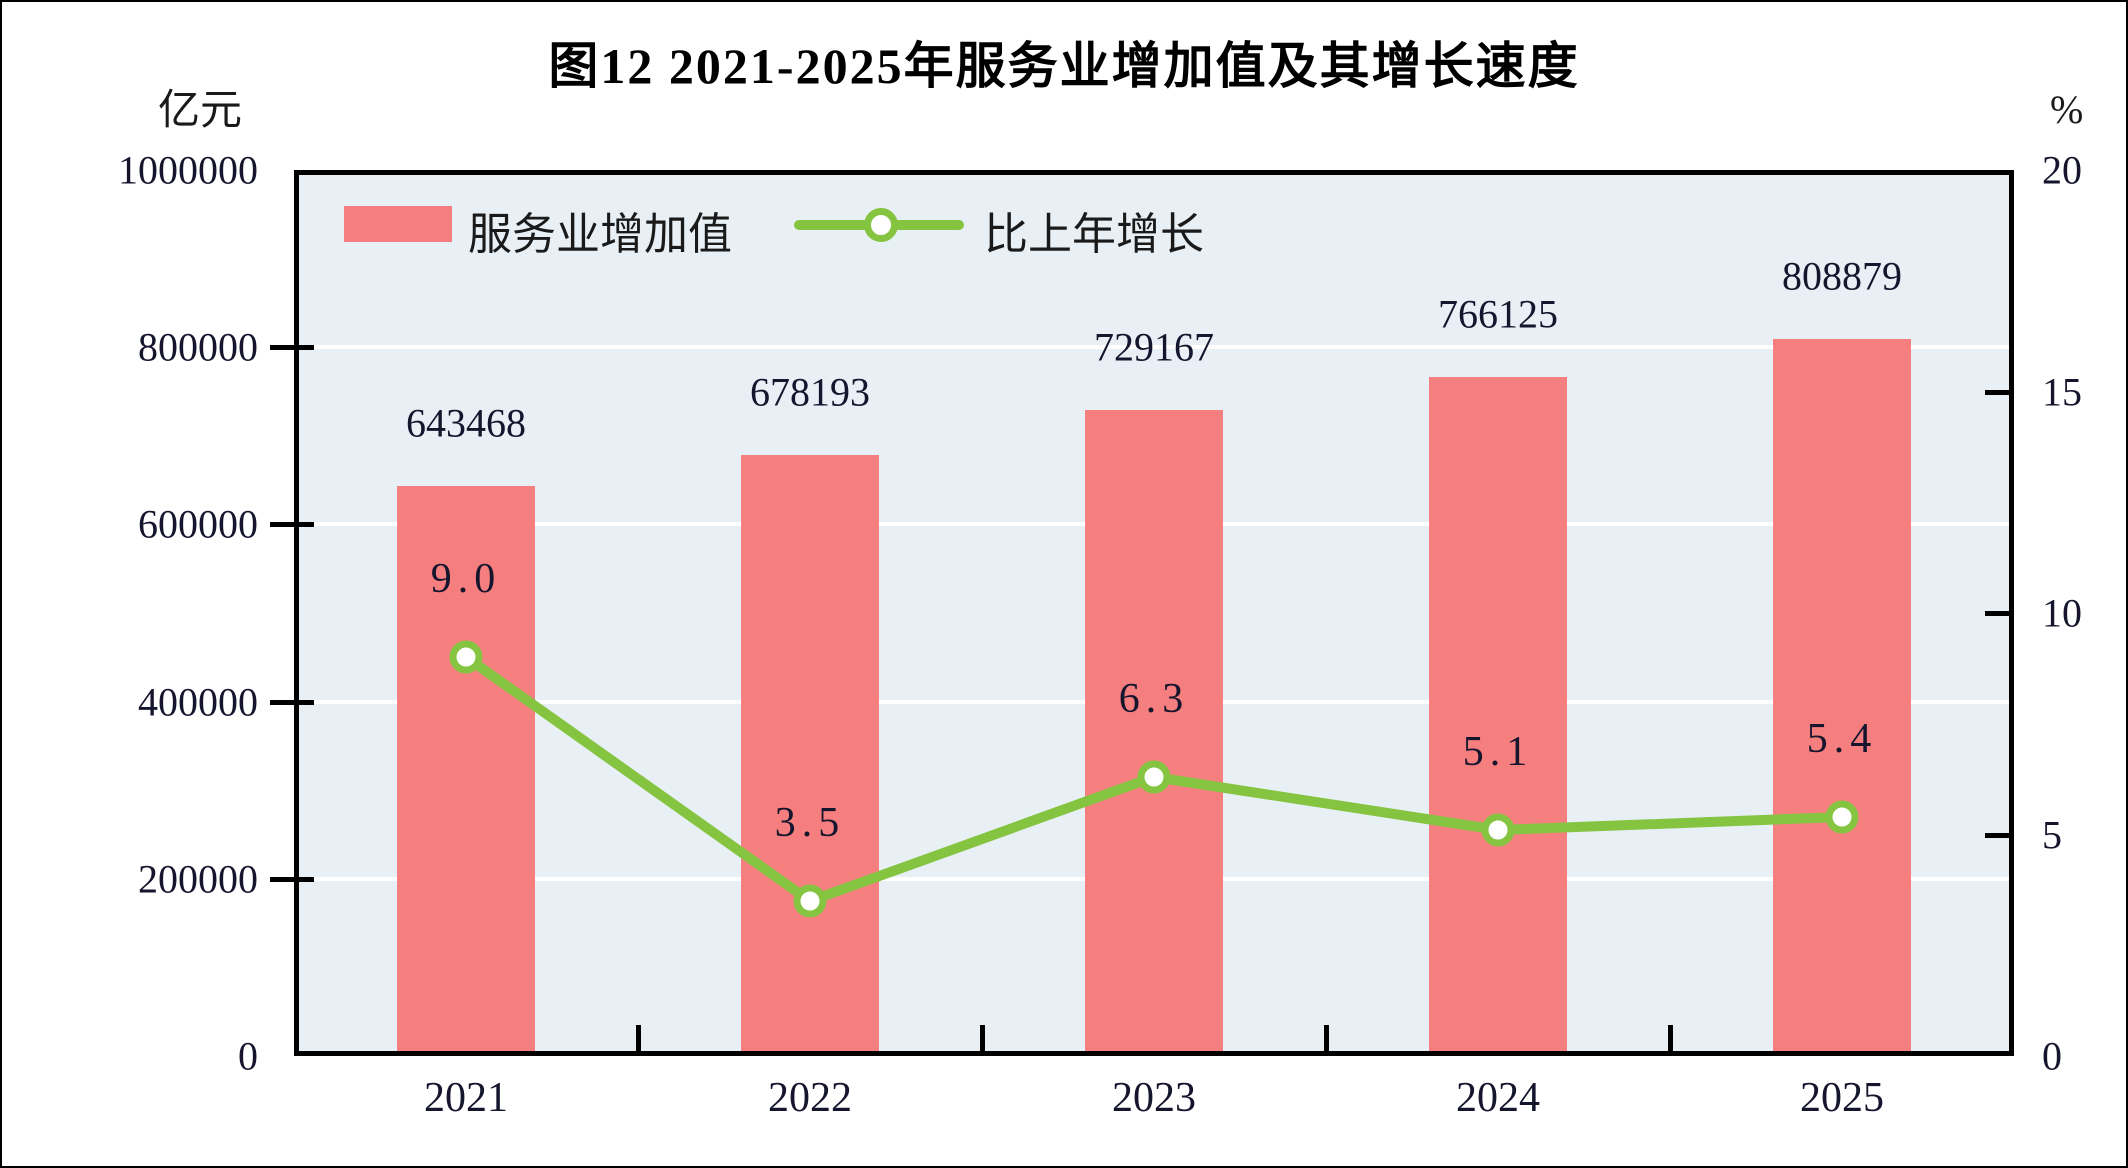 The height and width of the screenshot is (1168, 2128). What do you see at coordinates (1154, 1098) in the screenshot?
I see `x-tick-label-2023: 2023` at bounding box center [1154, 1098].